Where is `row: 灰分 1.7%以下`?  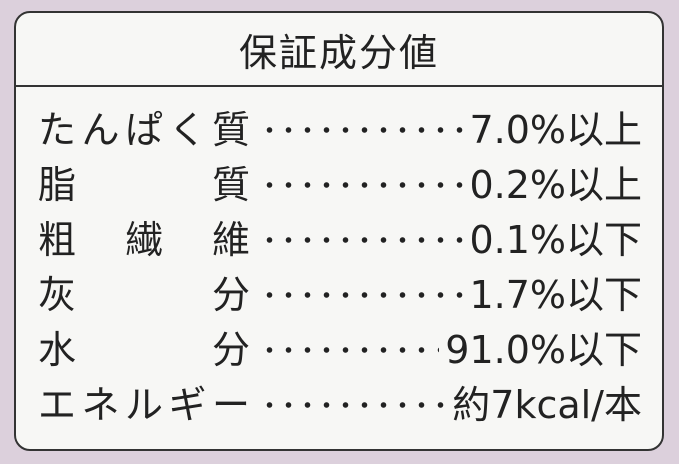
row: 灰分 1.7%以下 is located at coordinates (340, 291).